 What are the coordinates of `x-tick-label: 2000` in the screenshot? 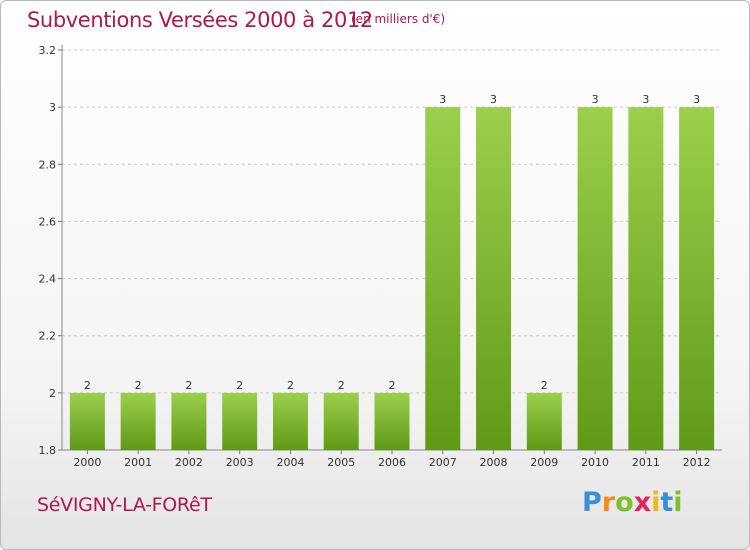 It's located at (87, 462).